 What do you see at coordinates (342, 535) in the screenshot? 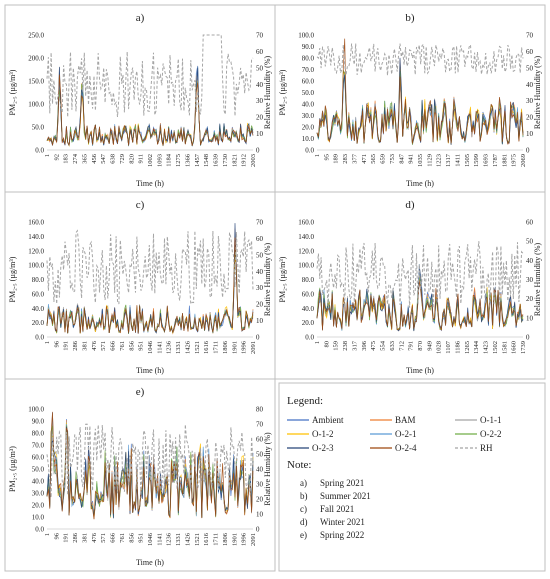
I see `note-text: Spring 2022` at bounding box center [342, 535].